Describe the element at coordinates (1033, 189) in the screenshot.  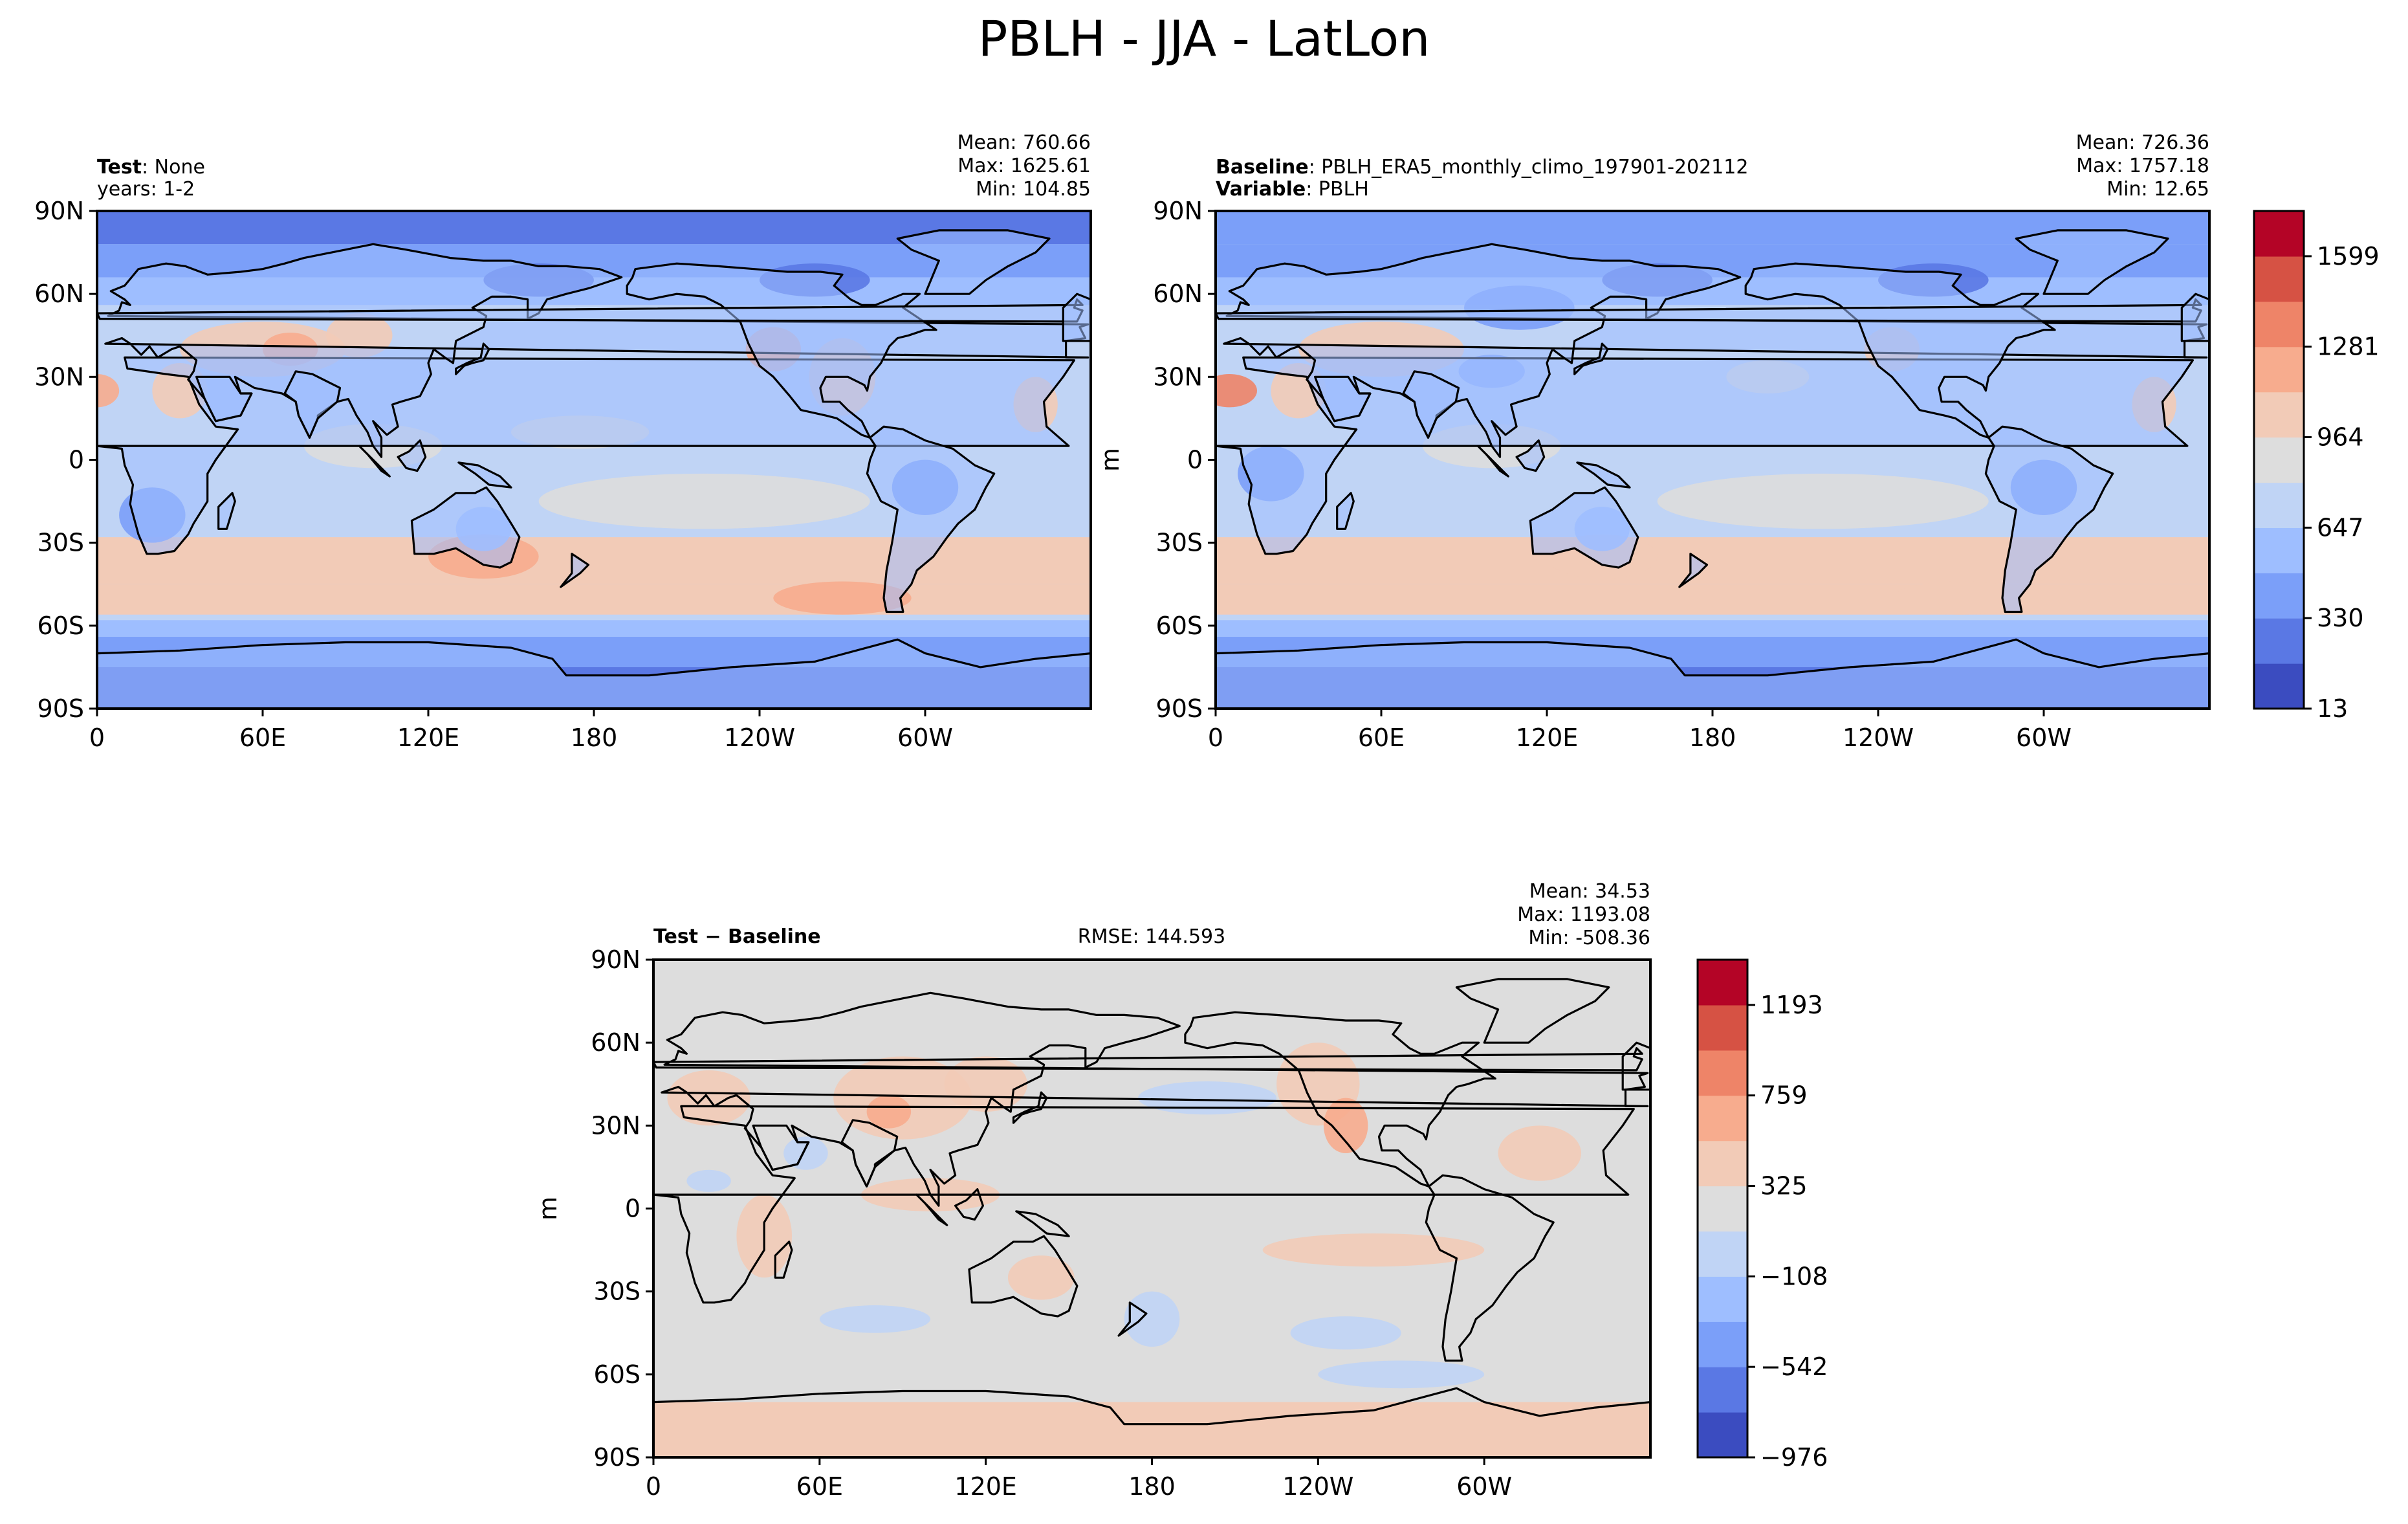
I see `panel-stat: Min: 104.85` at that location.